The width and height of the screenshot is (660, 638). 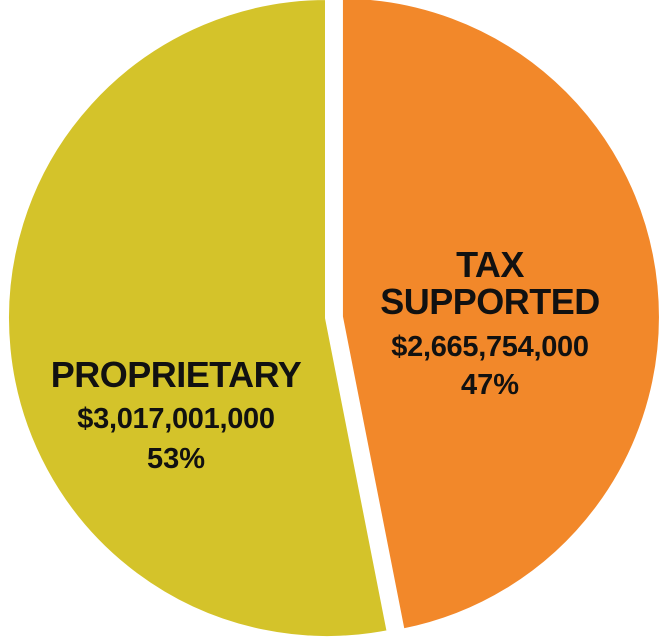 I want to click on slice-label-proprietary: PROPRIETARY $3,017,001,000 53%, so click(x=177, y=414).